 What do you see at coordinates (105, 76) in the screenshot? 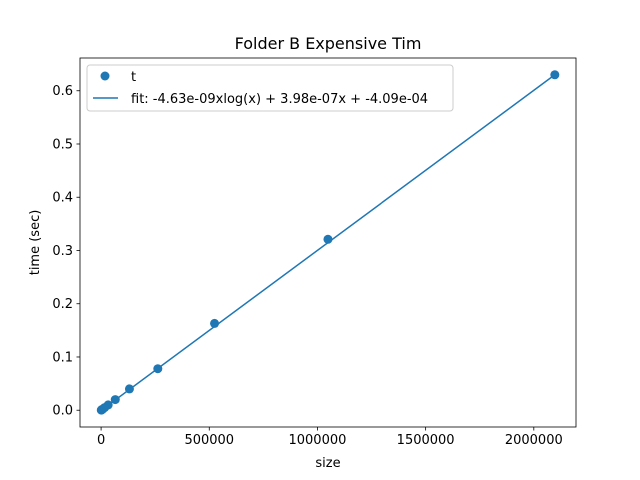
I see `legend-scatter-marker` at bounding box center [105, 76].